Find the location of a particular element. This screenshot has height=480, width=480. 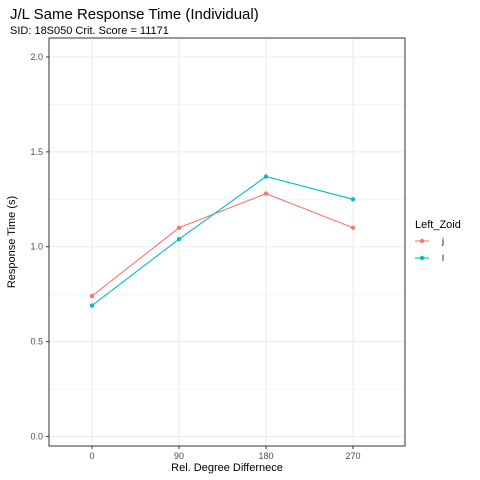

legend-label-j: j is located at coordinates (442, 241).